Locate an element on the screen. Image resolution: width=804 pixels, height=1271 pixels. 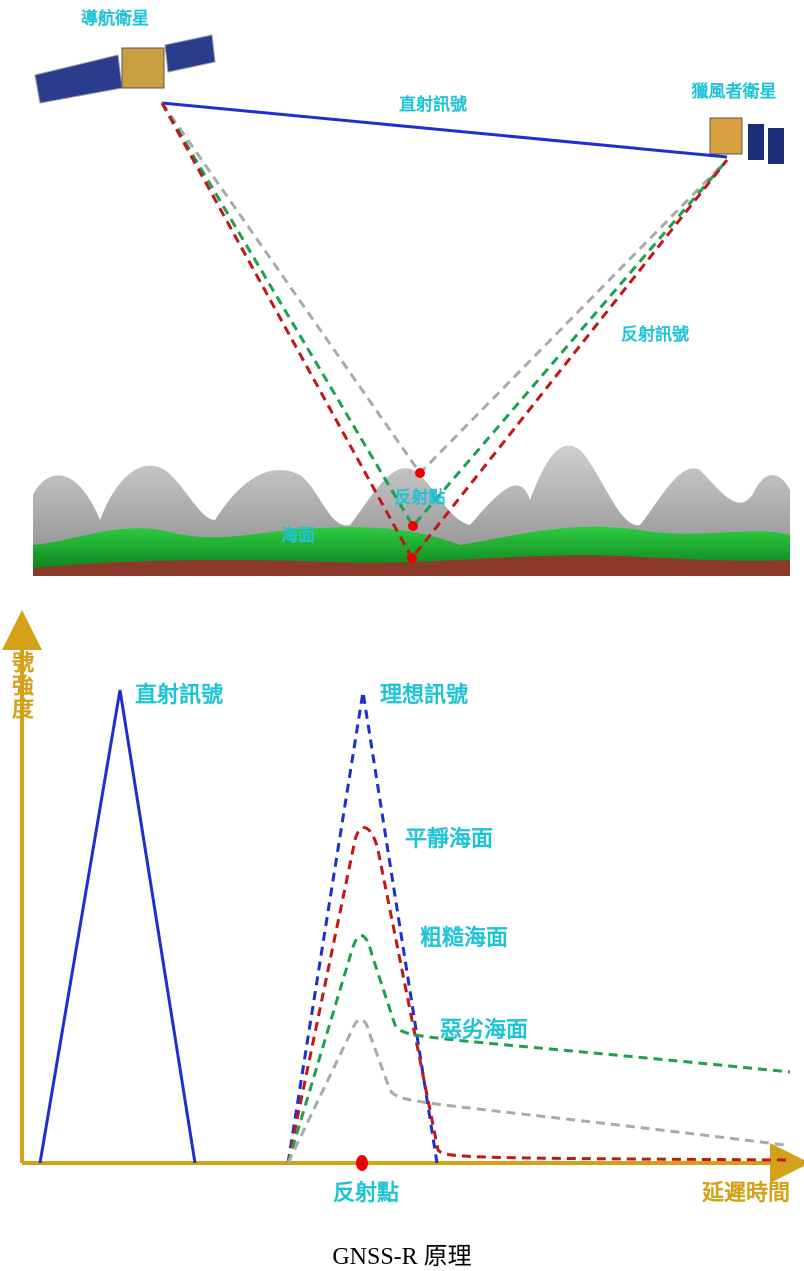
y-axis-label: 訊號強度 is located at coordinates (20, 674).